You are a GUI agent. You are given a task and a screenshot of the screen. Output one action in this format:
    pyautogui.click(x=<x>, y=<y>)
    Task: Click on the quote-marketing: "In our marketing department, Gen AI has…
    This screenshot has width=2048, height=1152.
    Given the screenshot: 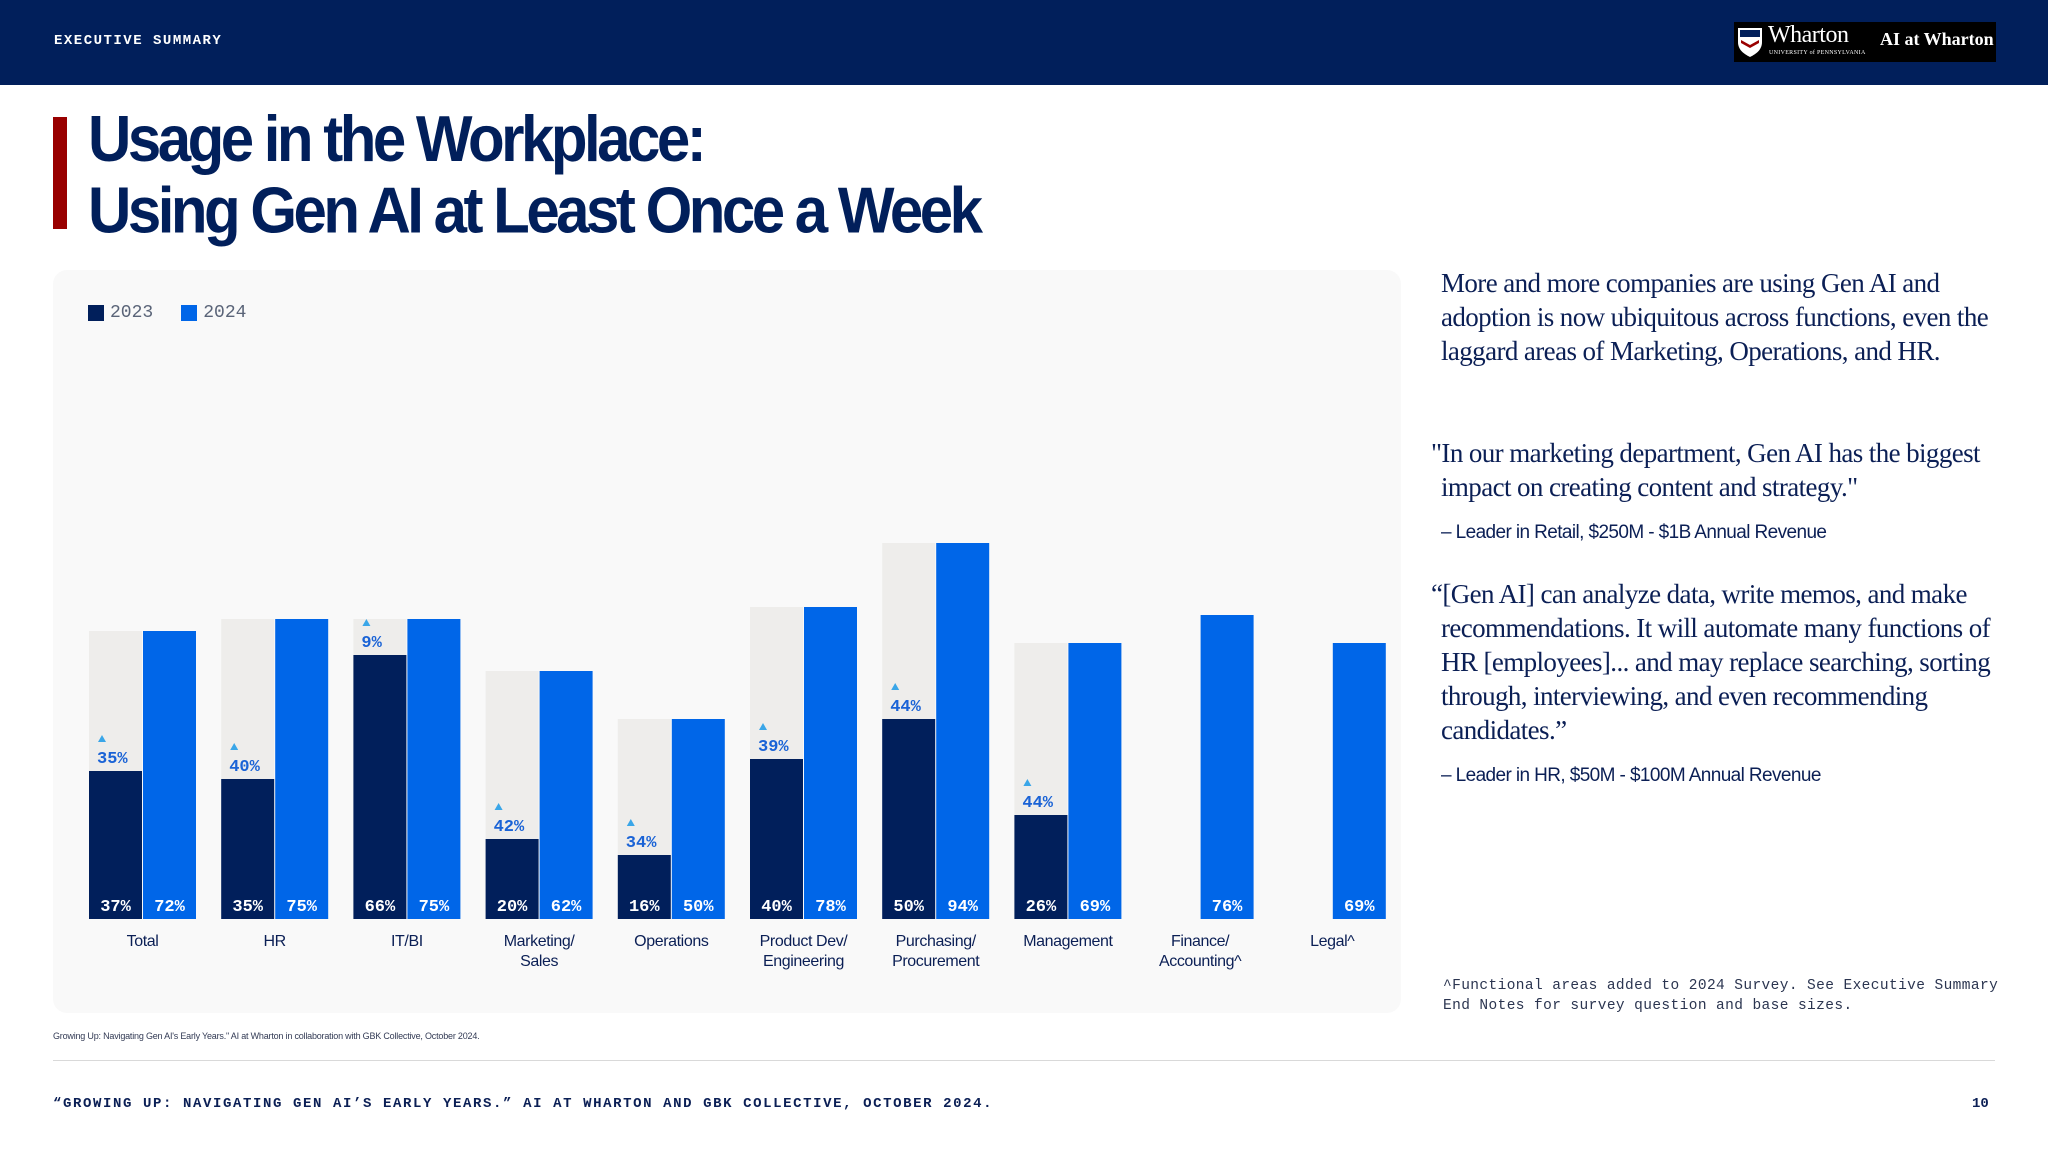 What is the action you would take?
    pyautogui.click(x=1706, y=470)
    